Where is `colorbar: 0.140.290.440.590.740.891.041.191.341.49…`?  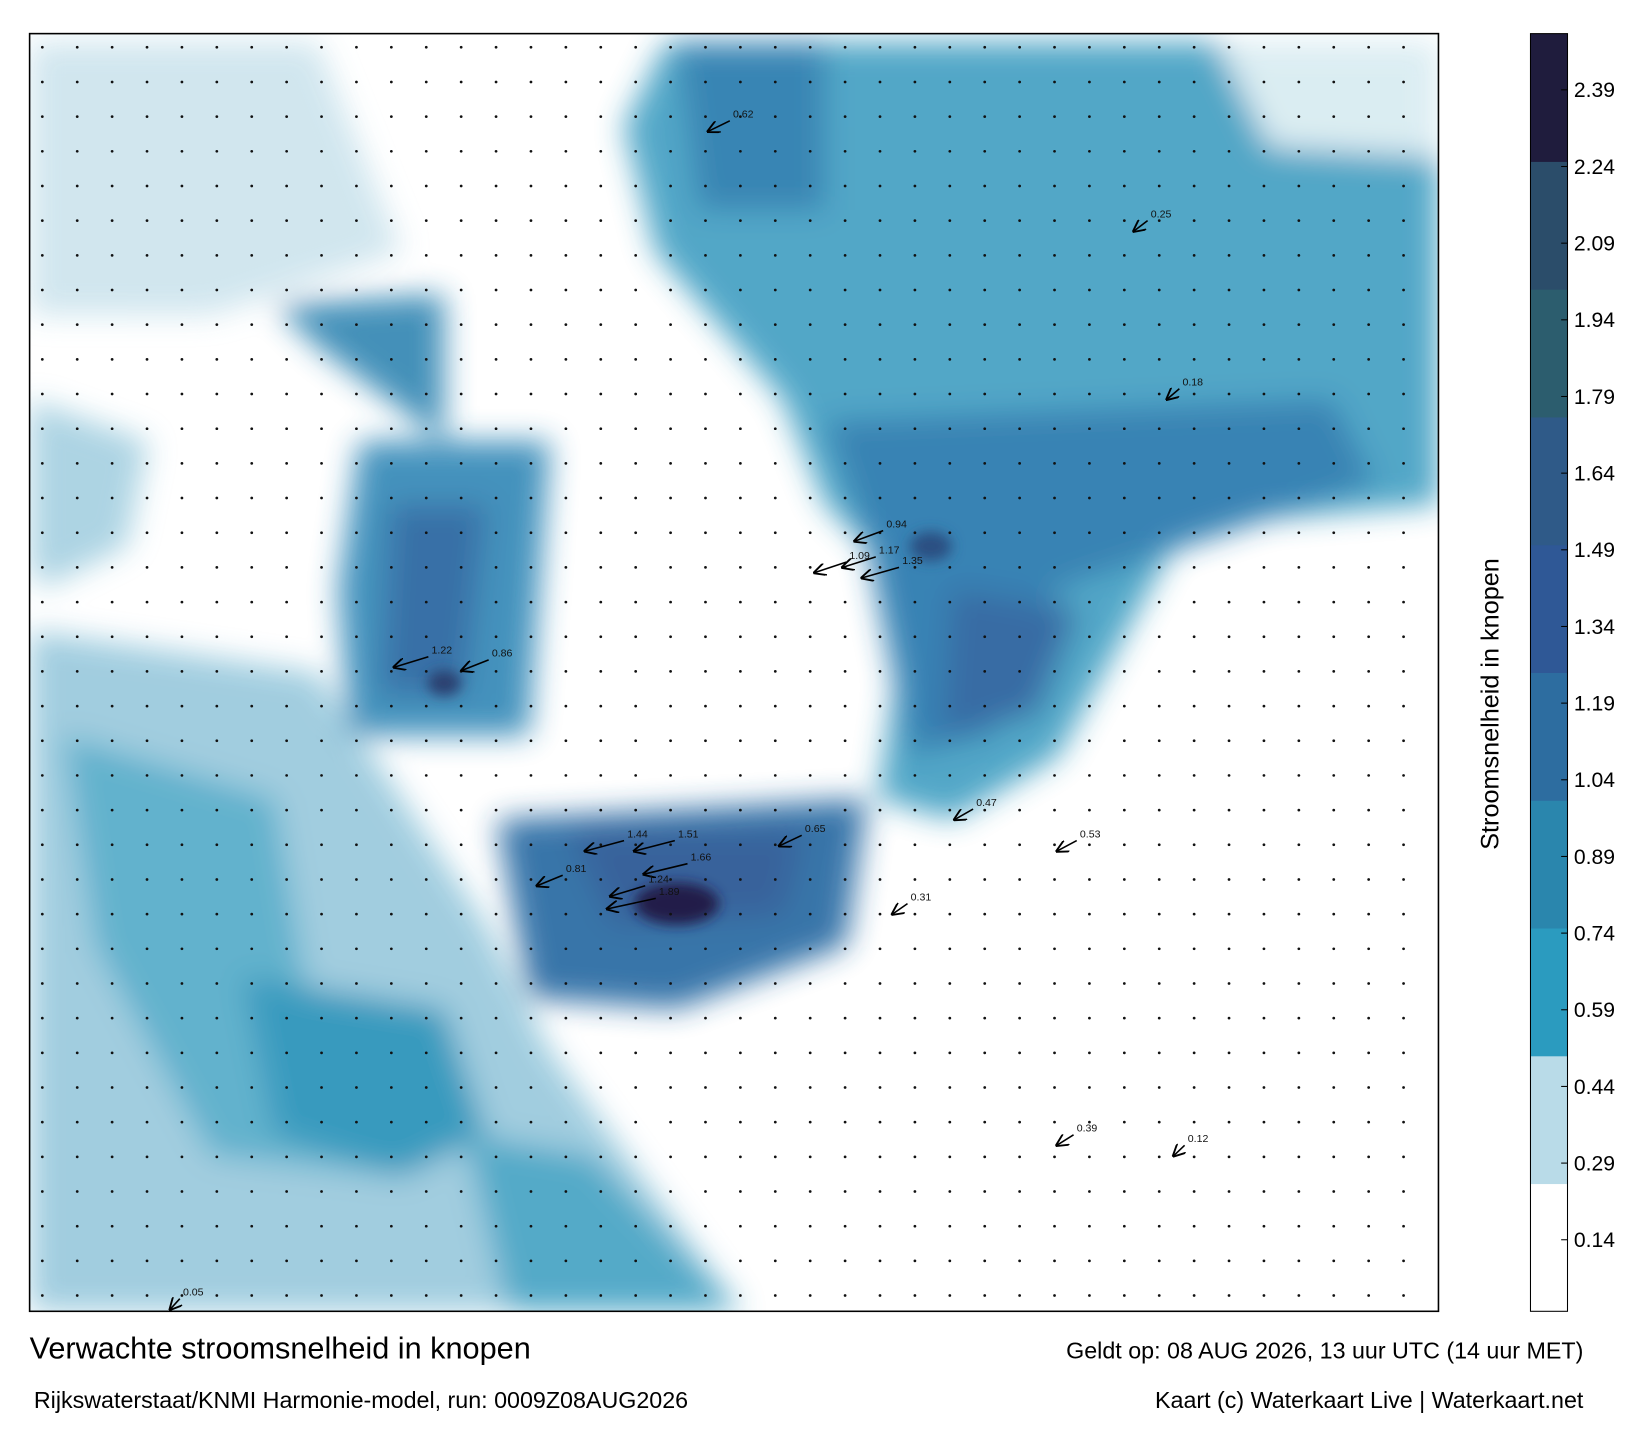
colorbar: 0.140.290.440.590.740.891.041.191.341.49… is located at coordinates (1572, 672).